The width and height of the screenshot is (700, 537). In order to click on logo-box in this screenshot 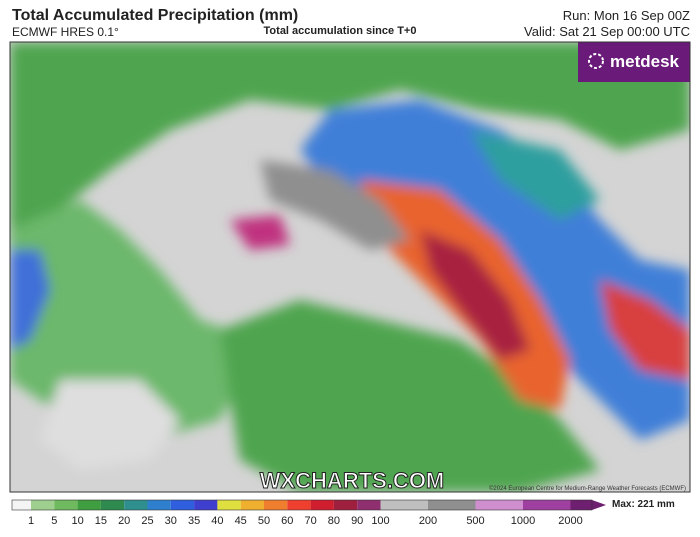, I will do `click(634, 62)`.